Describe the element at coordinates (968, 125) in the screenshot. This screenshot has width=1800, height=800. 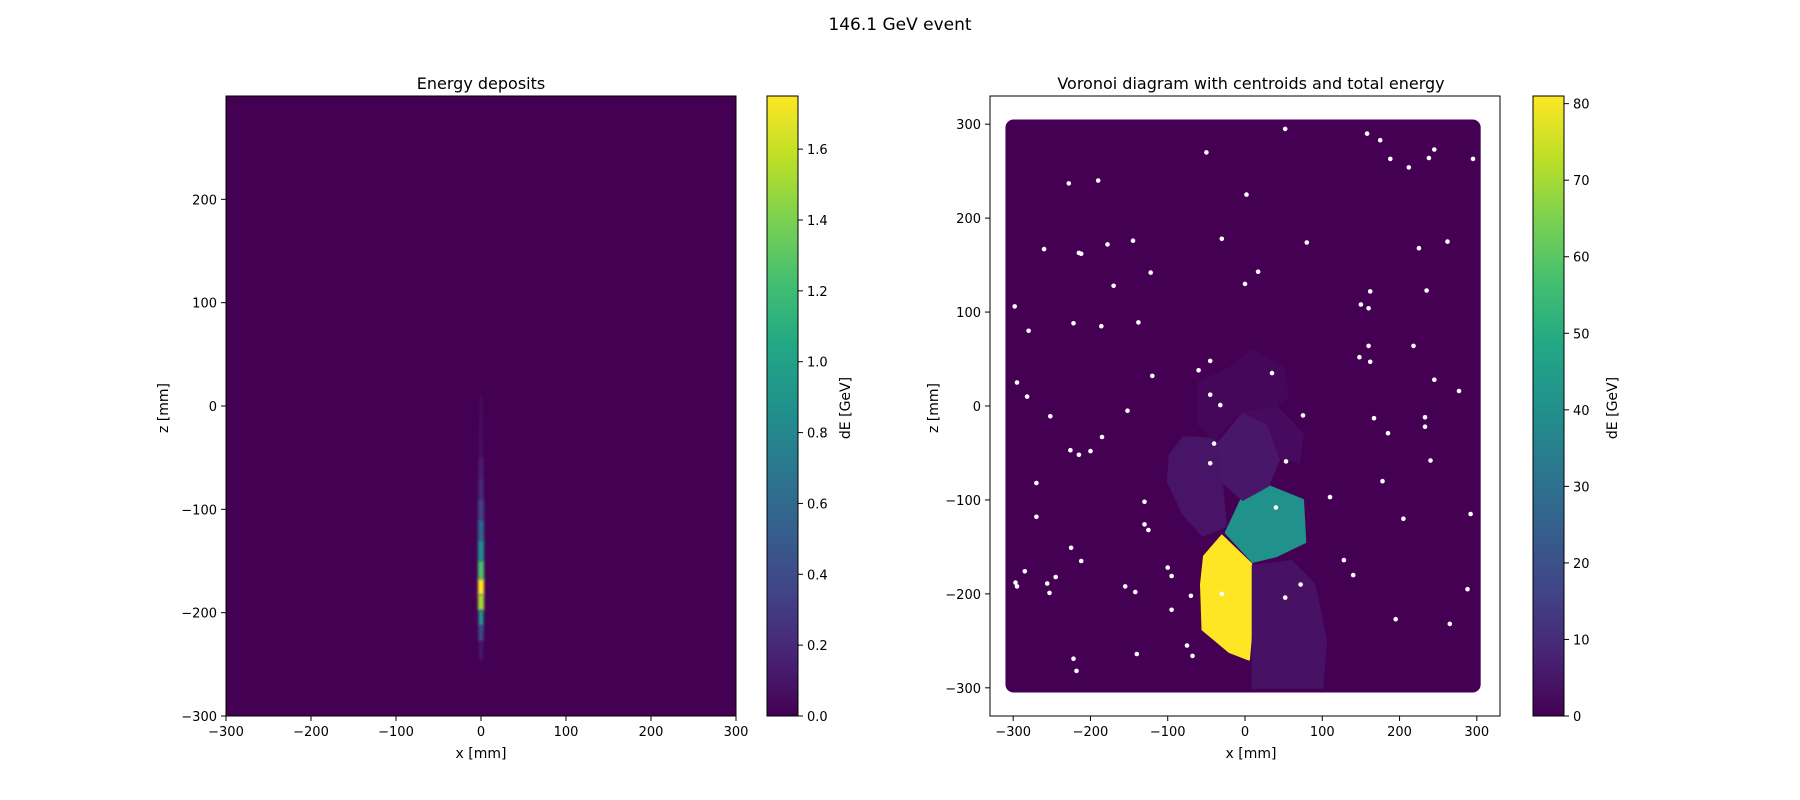
I see `y-tick-label: 300` at that location.